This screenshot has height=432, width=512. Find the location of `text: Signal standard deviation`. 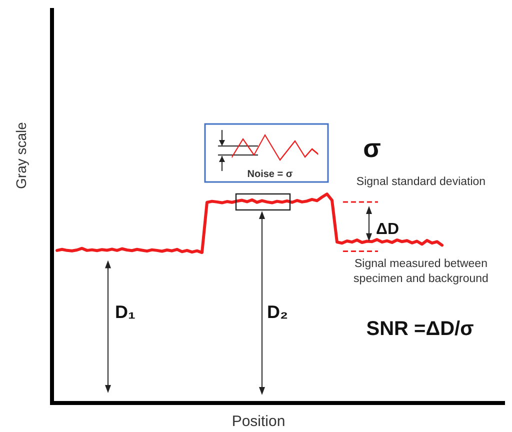

text: Signal standard deviation is located at coordinates (421, 182).